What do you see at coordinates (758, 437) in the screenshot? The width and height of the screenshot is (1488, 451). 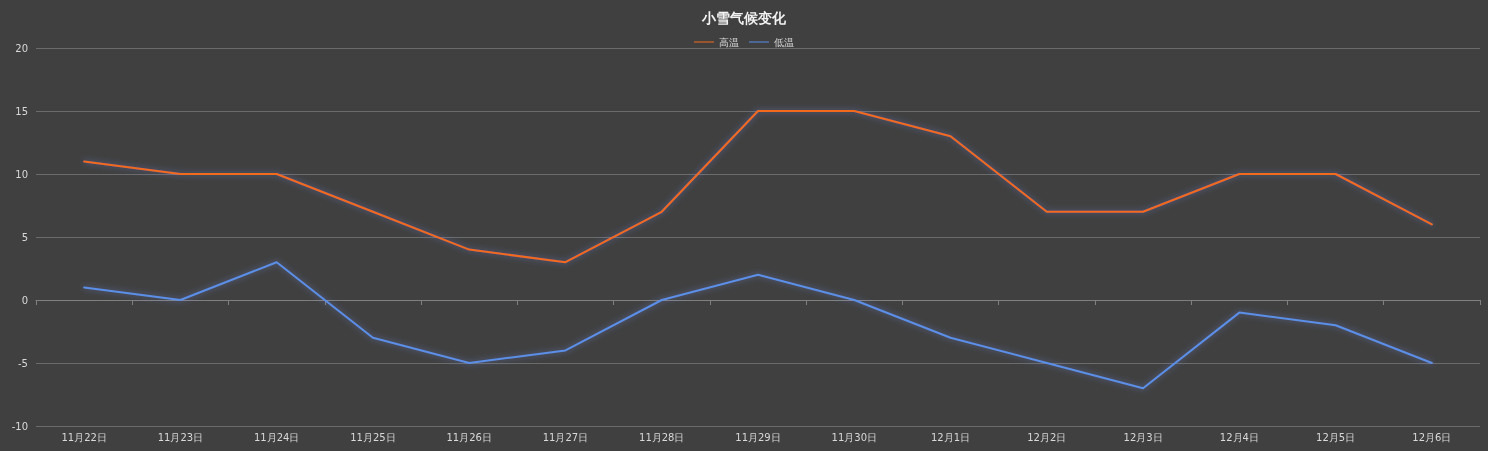 I see `x-tick-label: 11月29日` at bounding box center [758, 437].